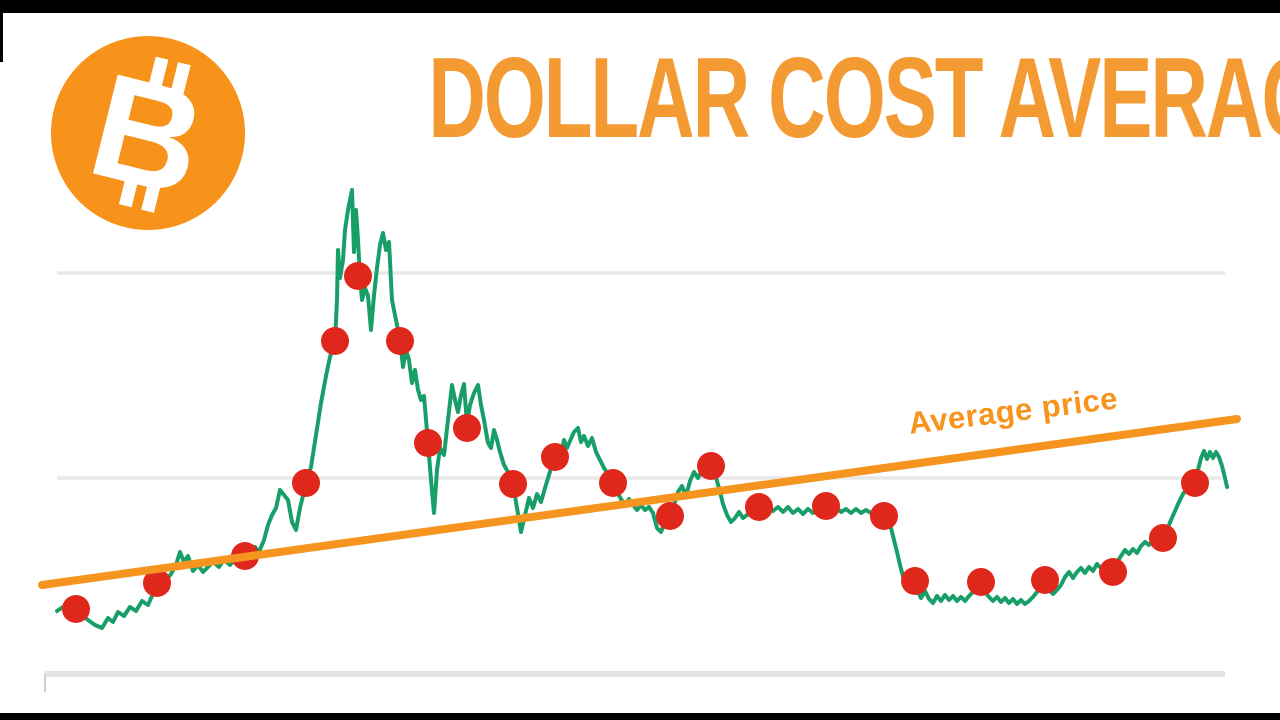  What do you see at coordinates (640, 716) in the screenshot?
I see `letterbox-bottom` at bounding box center [640, 716].